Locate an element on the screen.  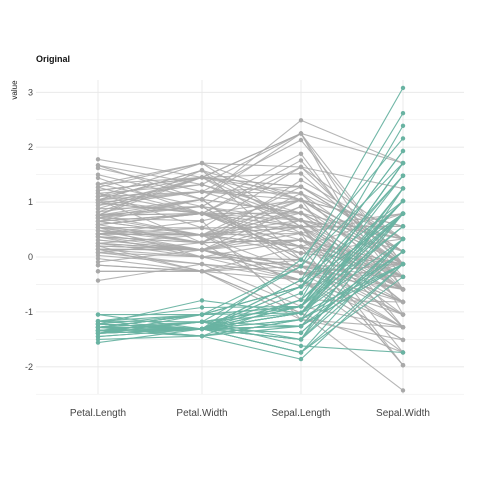
y-tick-label: 1 is located at coordinates (30, 202).